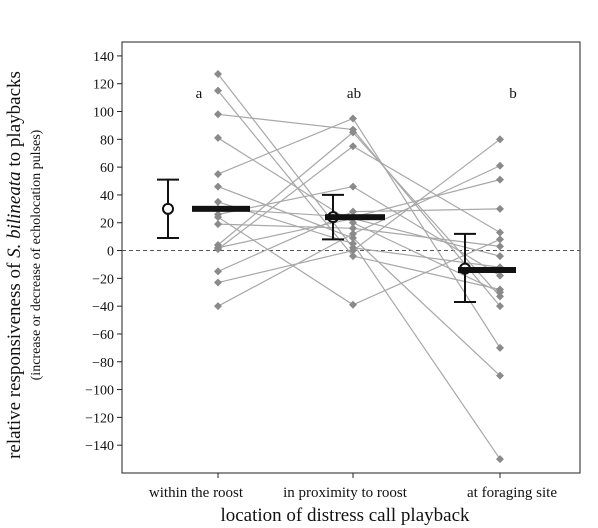 The height and width of the screenshot is (528, 598). Describe the element at coordinates (103, 113) in the screenshot. I see `y-tick-label: 100` at that location.